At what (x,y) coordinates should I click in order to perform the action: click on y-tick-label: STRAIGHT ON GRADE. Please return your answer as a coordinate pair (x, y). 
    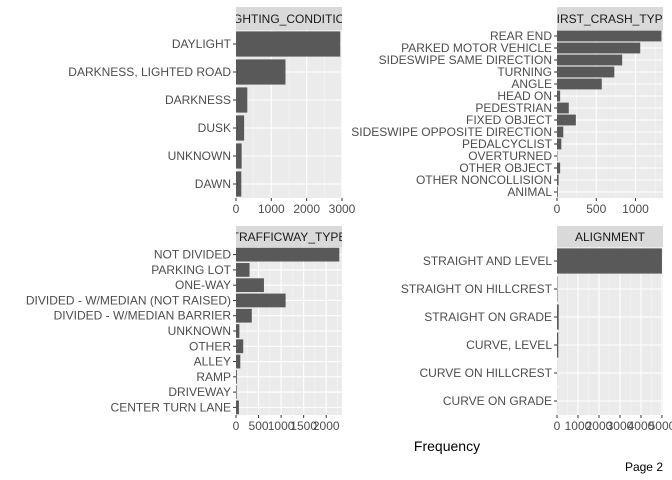
    Looking at the image, I should click on (488, 317).